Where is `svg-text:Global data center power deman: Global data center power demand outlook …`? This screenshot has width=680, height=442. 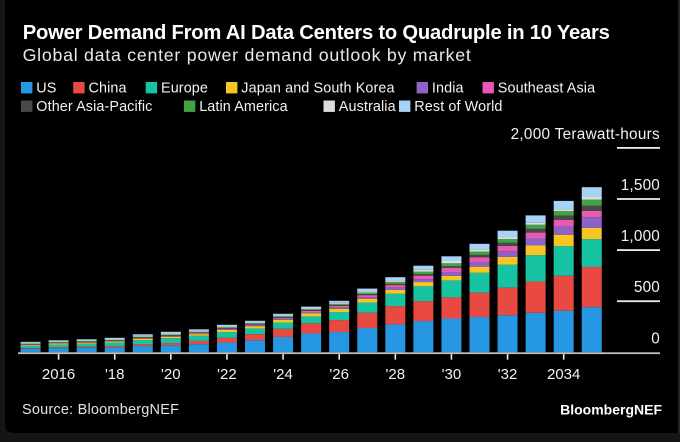 svg-text:Global data center power deman: Global data center power demand outlook … is located at coordinates (247, 55).